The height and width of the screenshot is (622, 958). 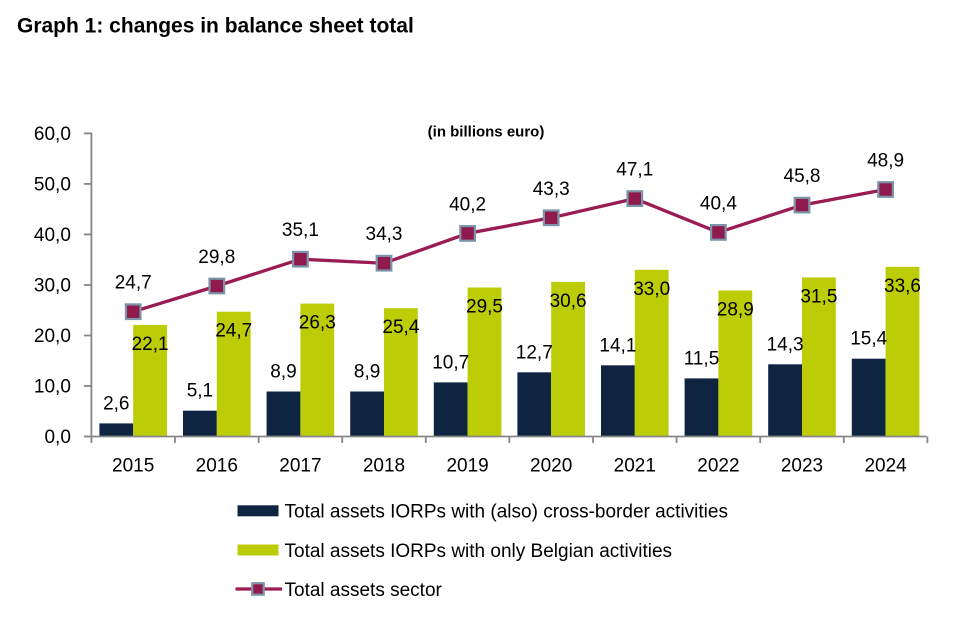 I want to click on svg-text:Graph 1: changes in balance sh: Graph 1: changes in balance sheet total, so click(x=215, y=26).